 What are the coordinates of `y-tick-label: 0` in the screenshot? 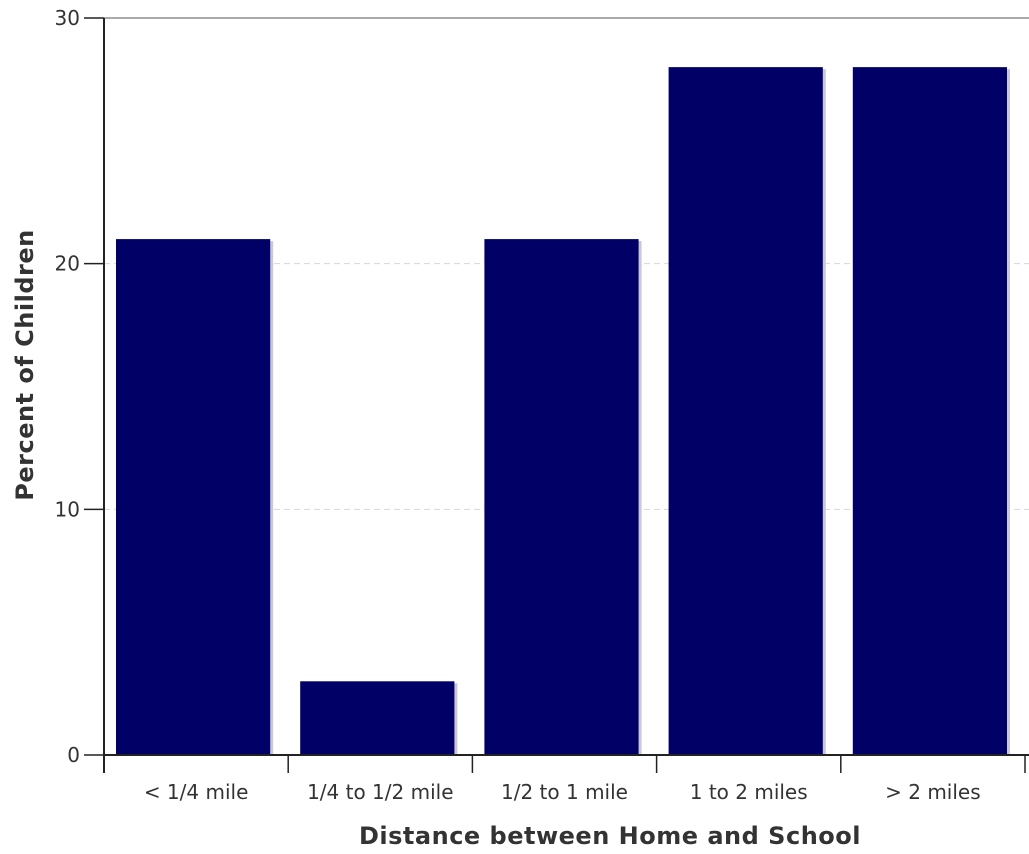 It's located at (73, 755).